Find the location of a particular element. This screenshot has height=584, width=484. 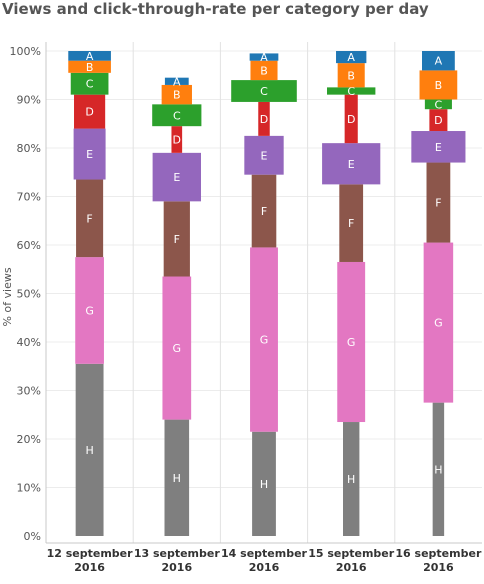

x-tick-label: 14 september 2016 is located at coordinates (264, 560).